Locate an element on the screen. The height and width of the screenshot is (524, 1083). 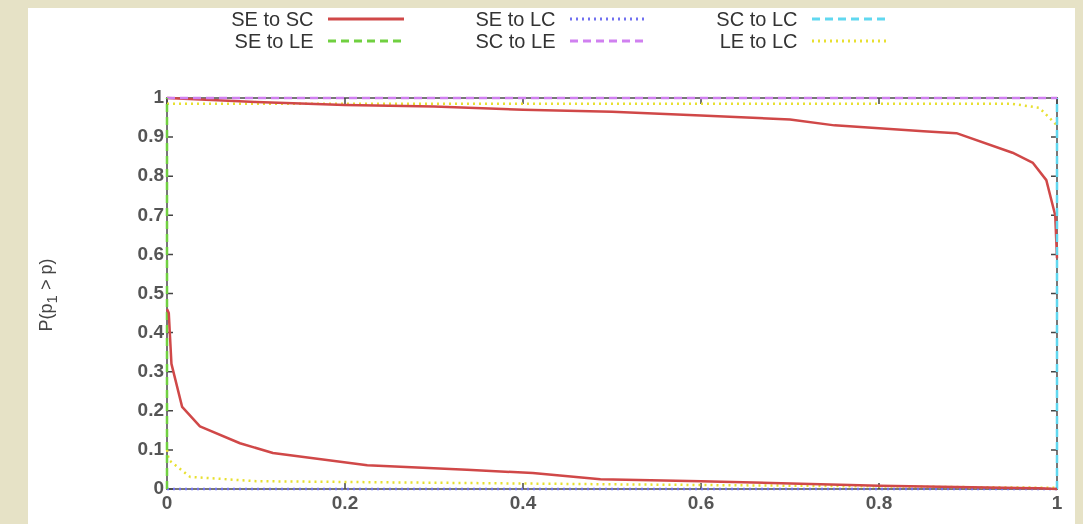
legend-label: SC to LE is located at coordinates (515, 41).